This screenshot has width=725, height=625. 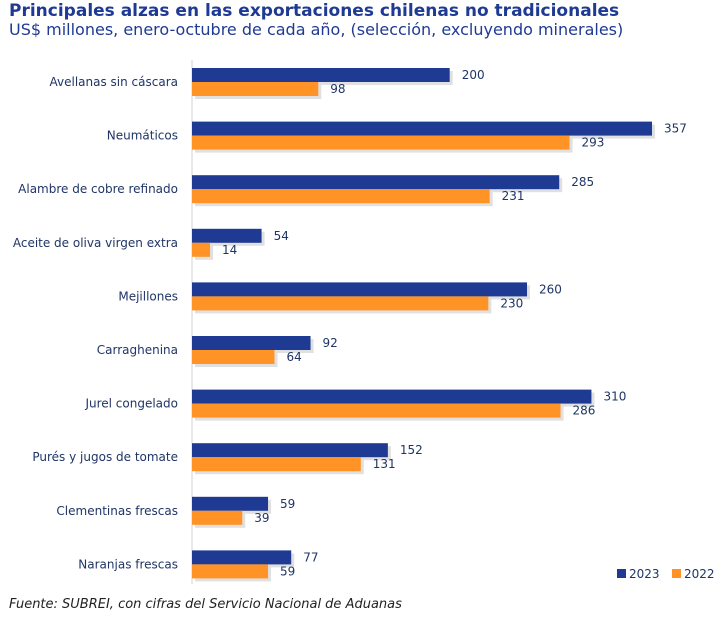 What do you see at coordinates (95, 243) in the screenshot?
I see `category-label: Aceite de oliva virgen extra` at bounding box center [95, 243].